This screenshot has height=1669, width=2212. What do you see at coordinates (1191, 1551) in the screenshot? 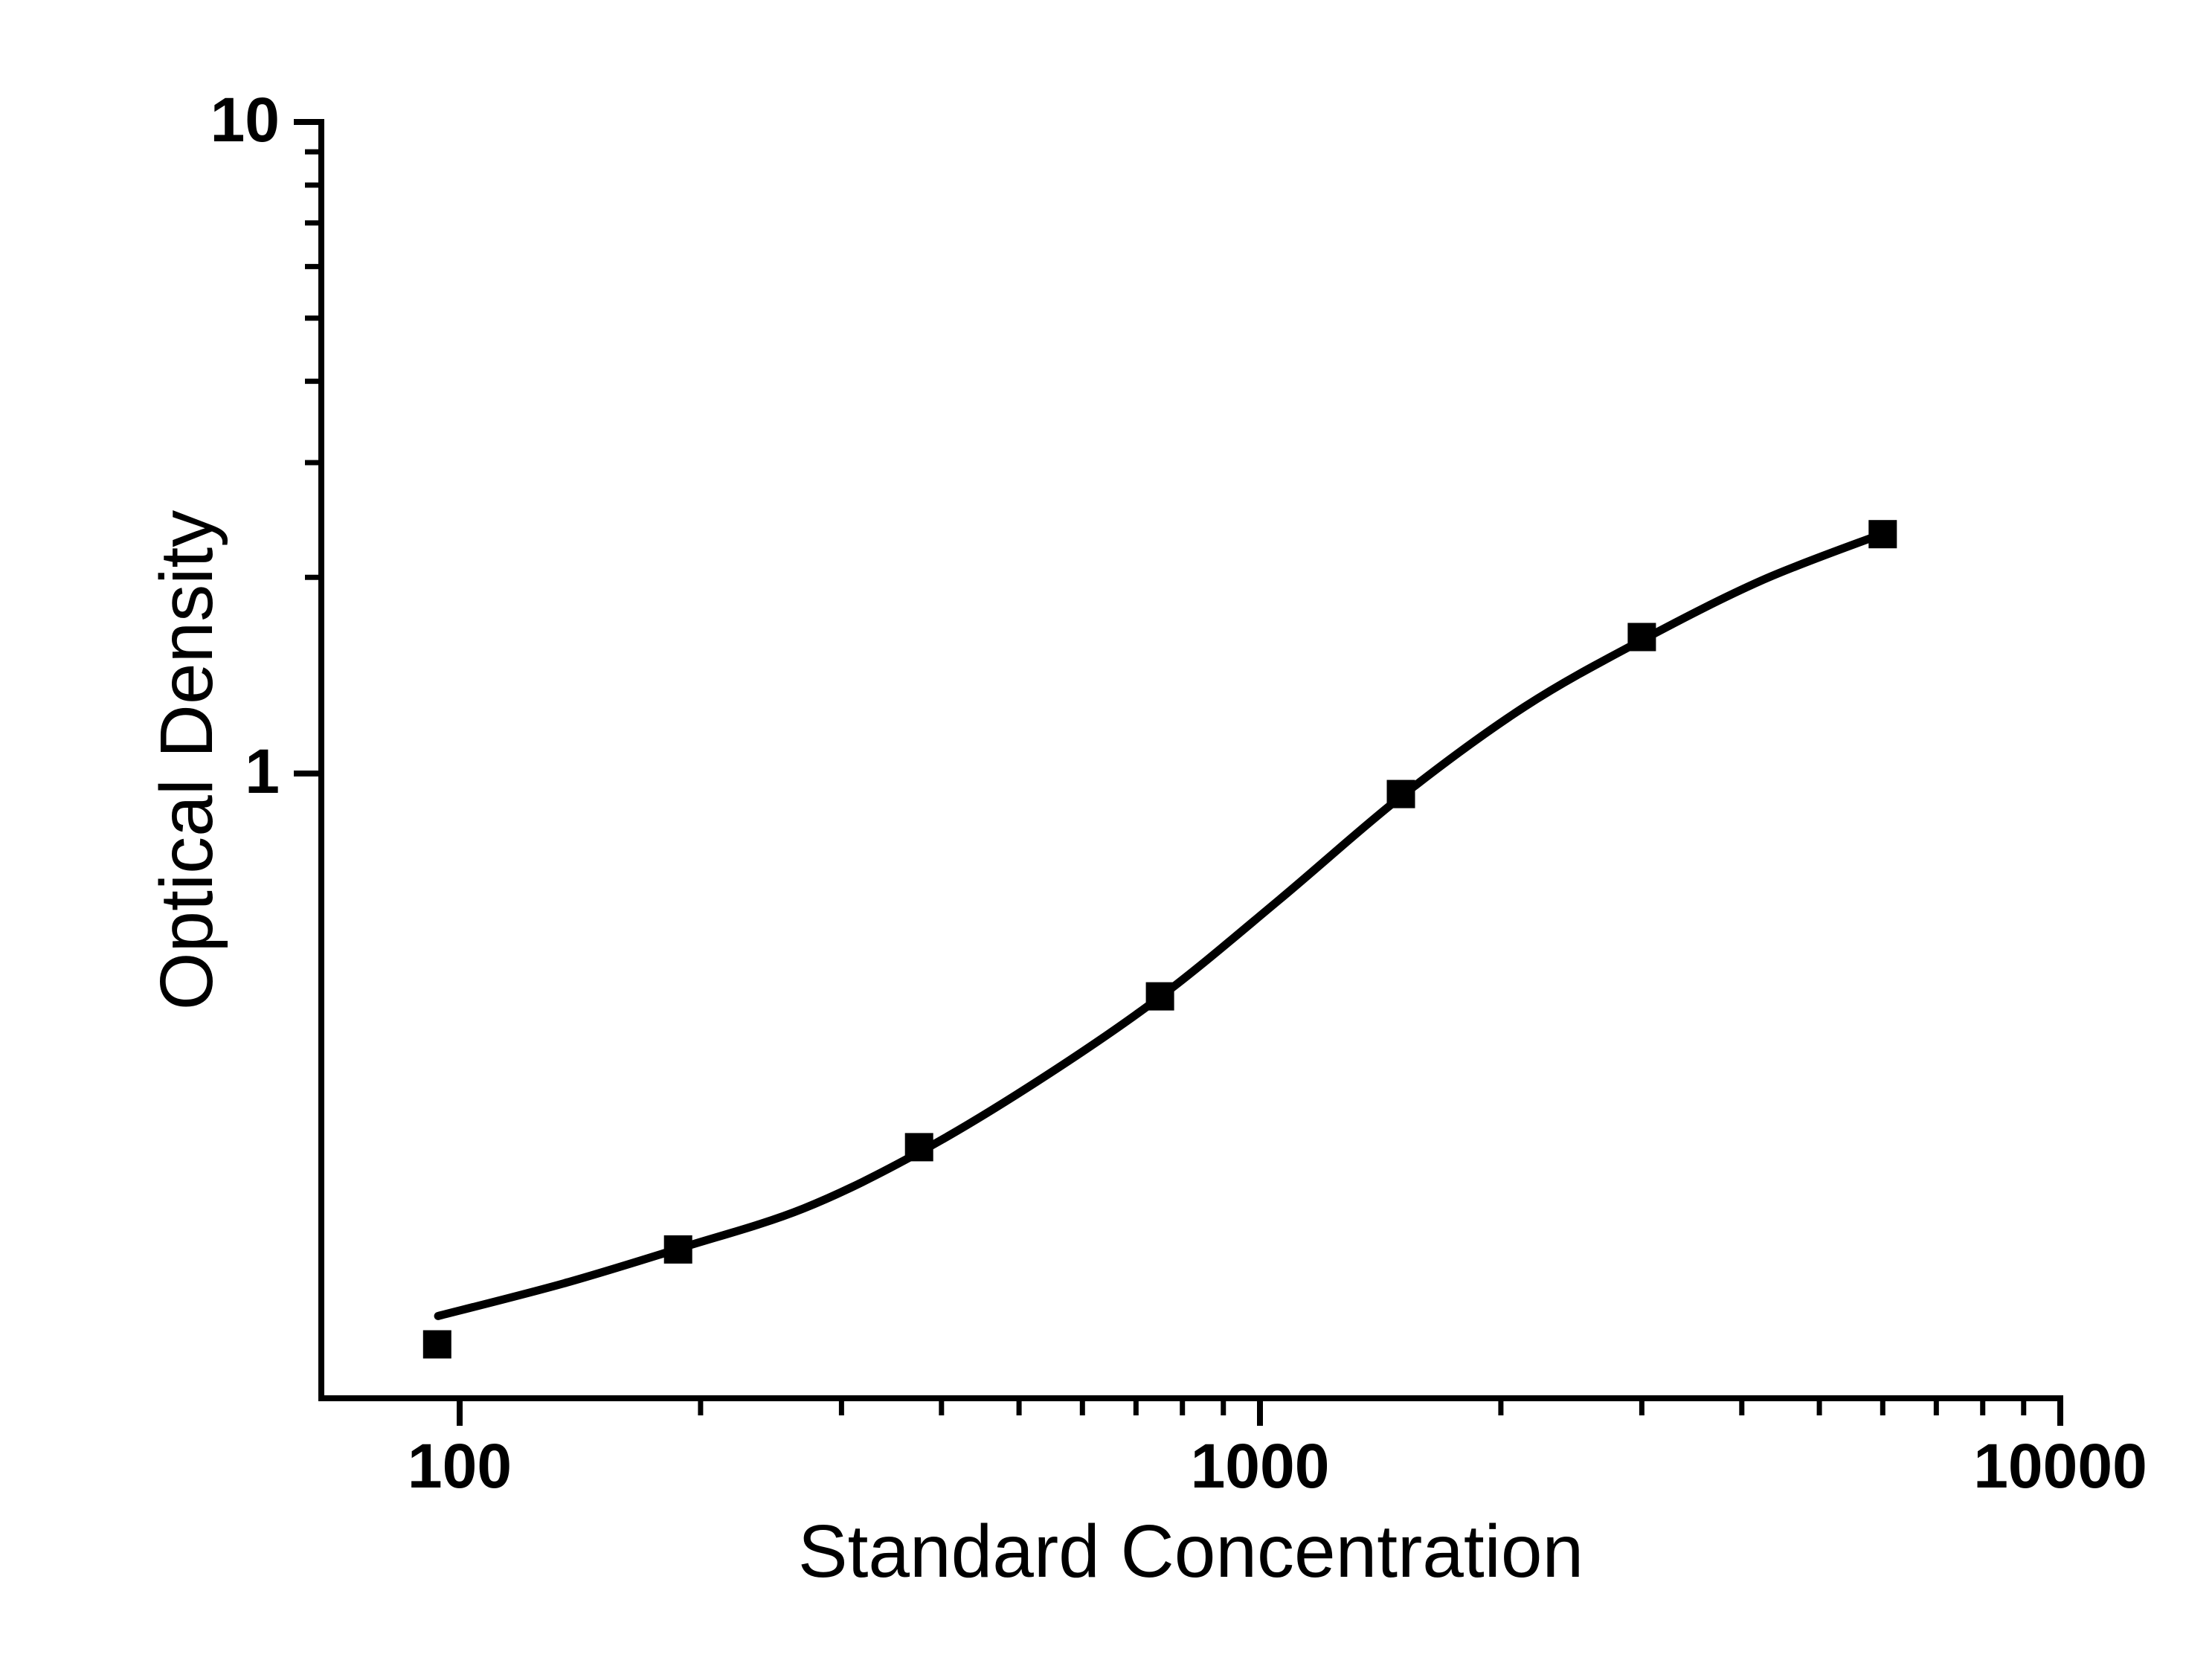
I see `x-axis-title: Standard Concentration` at bounding box center [1191, 1551].